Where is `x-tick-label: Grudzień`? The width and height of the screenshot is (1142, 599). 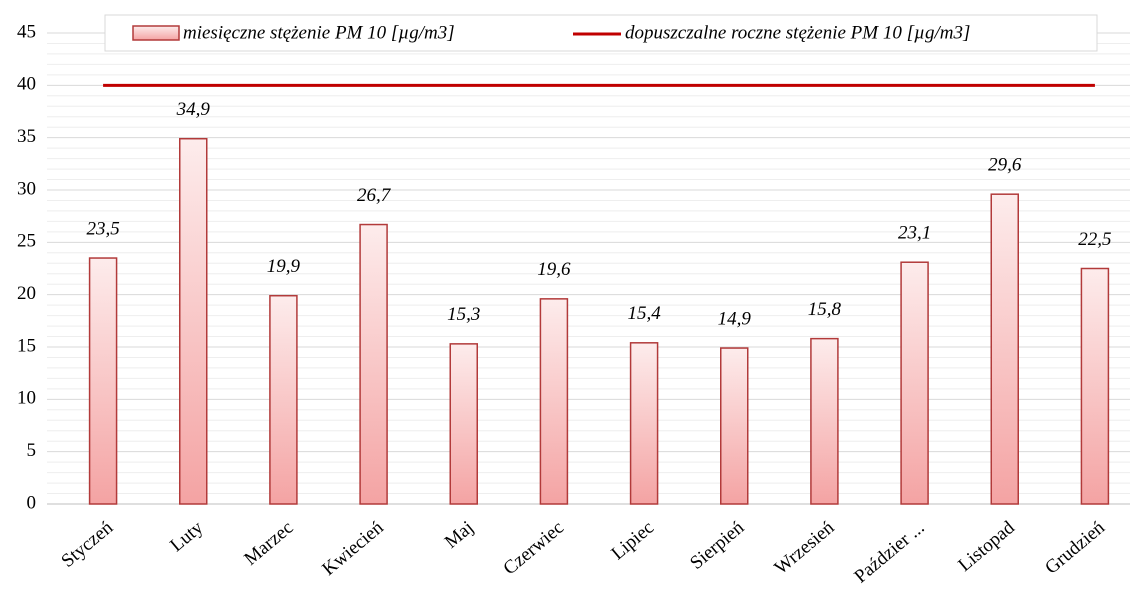 x-tick-label: Grudzień is located at coordinates (1075, 548).